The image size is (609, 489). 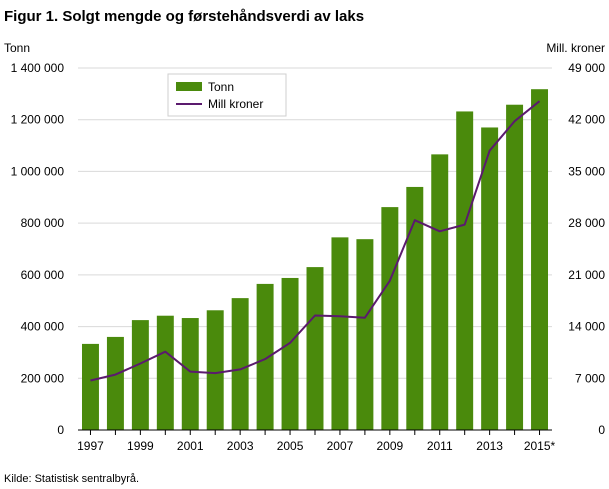 What do you see at coordinates (586, 223) in the screenshot?
I see `y-tick-label-right: 28 000` at bounding box center [586, 223].